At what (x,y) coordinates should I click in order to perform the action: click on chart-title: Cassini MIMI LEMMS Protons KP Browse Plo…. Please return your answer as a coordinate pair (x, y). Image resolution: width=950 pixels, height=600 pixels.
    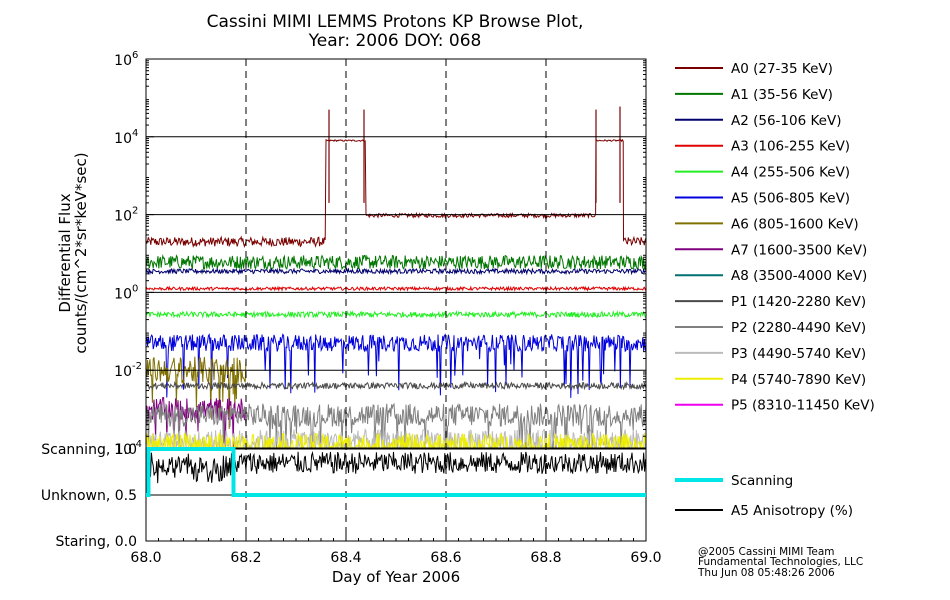
    Looking at the image, I should click on (395, 22).